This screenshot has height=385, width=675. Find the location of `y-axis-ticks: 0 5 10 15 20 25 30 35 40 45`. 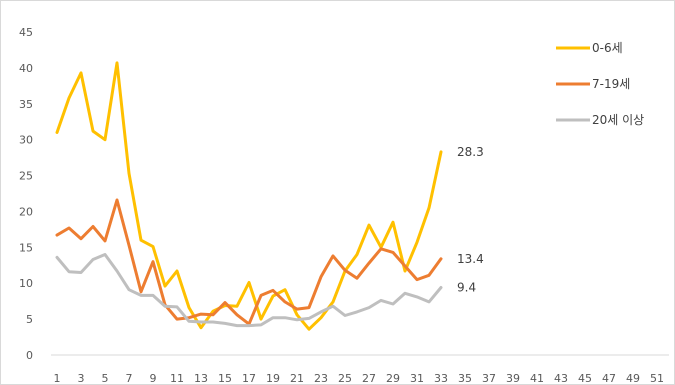

y-axis-ticks: 0 5 10 15 20 25 30 35 40 45 is located at coordinates (26, 194).